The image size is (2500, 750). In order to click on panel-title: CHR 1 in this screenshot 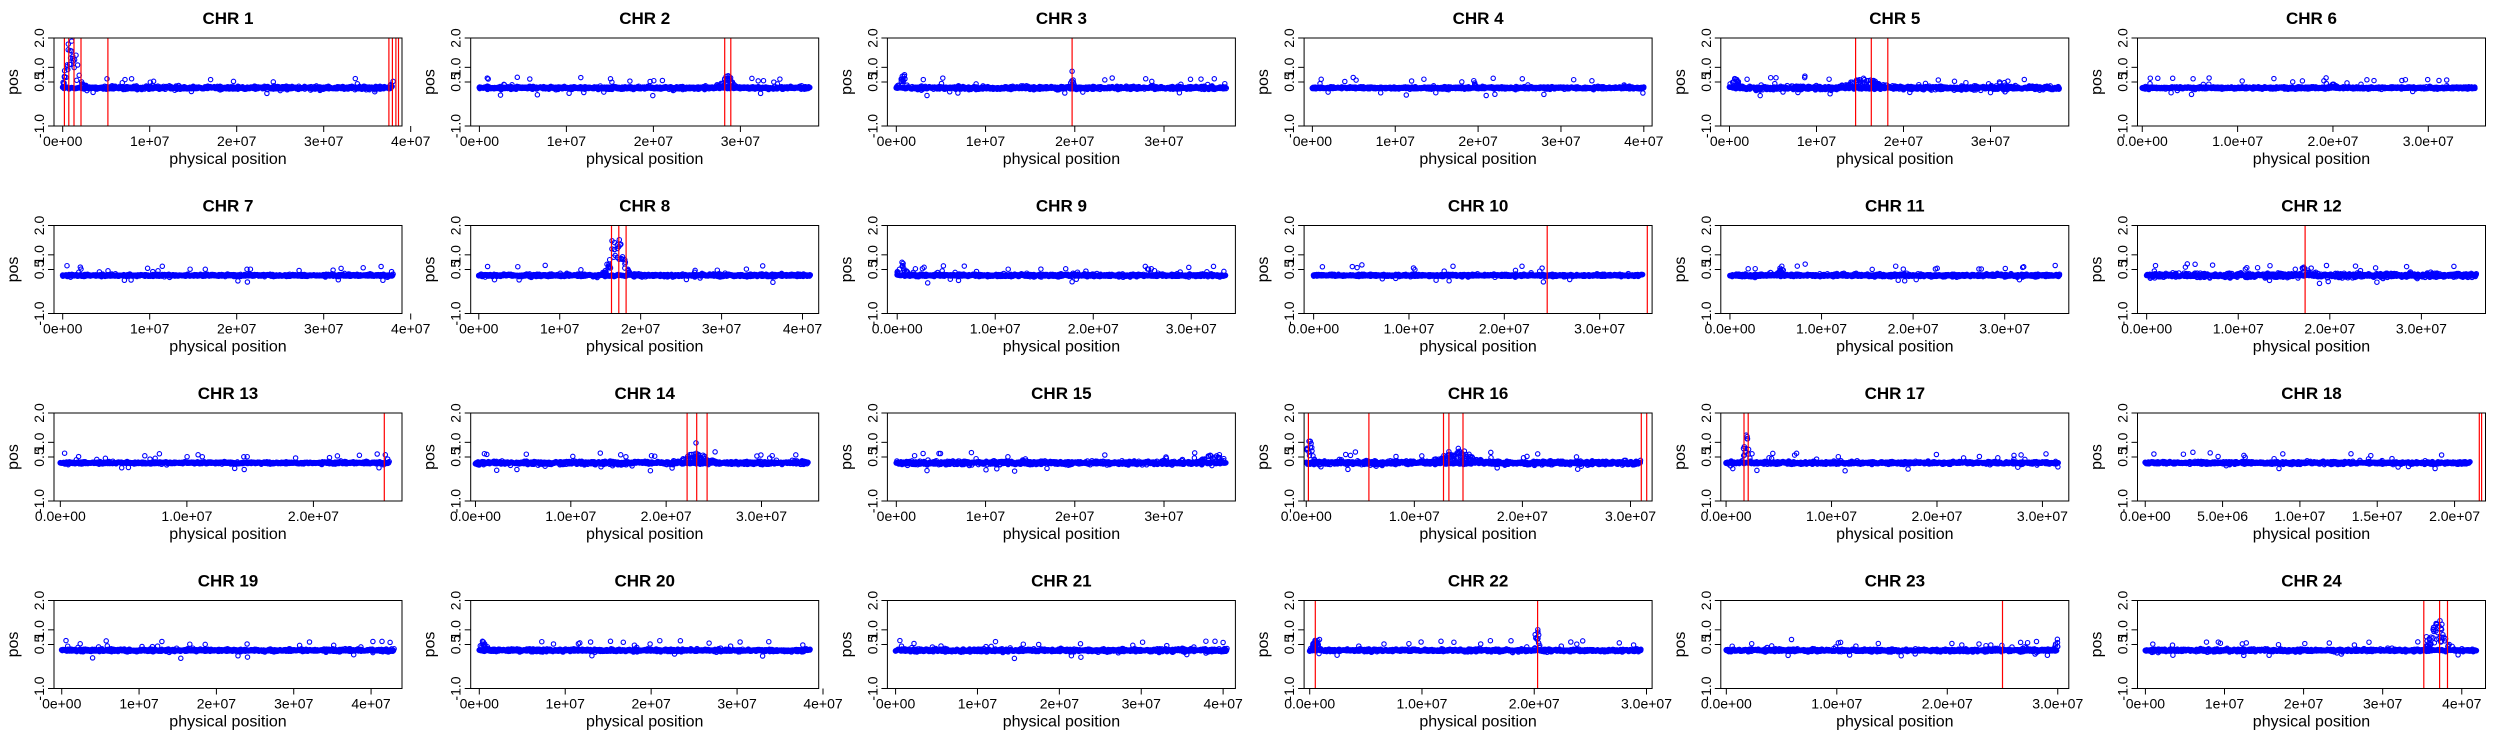, I will do `click(227, 18)`.